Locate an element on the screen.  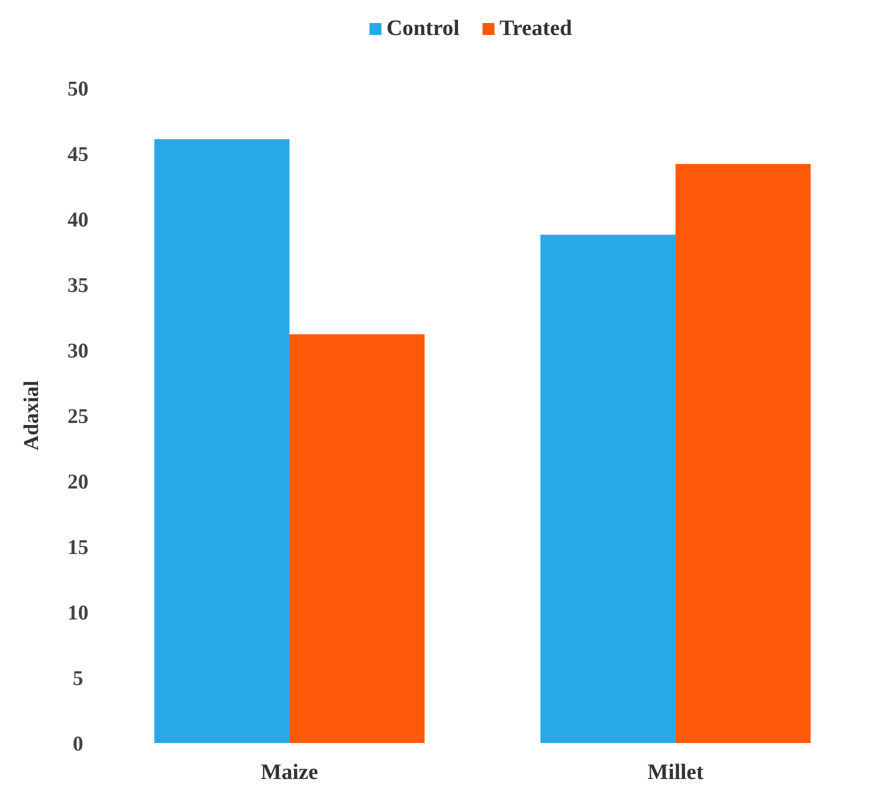
y-tick-label: 15 is located at coordinates (78, 546).